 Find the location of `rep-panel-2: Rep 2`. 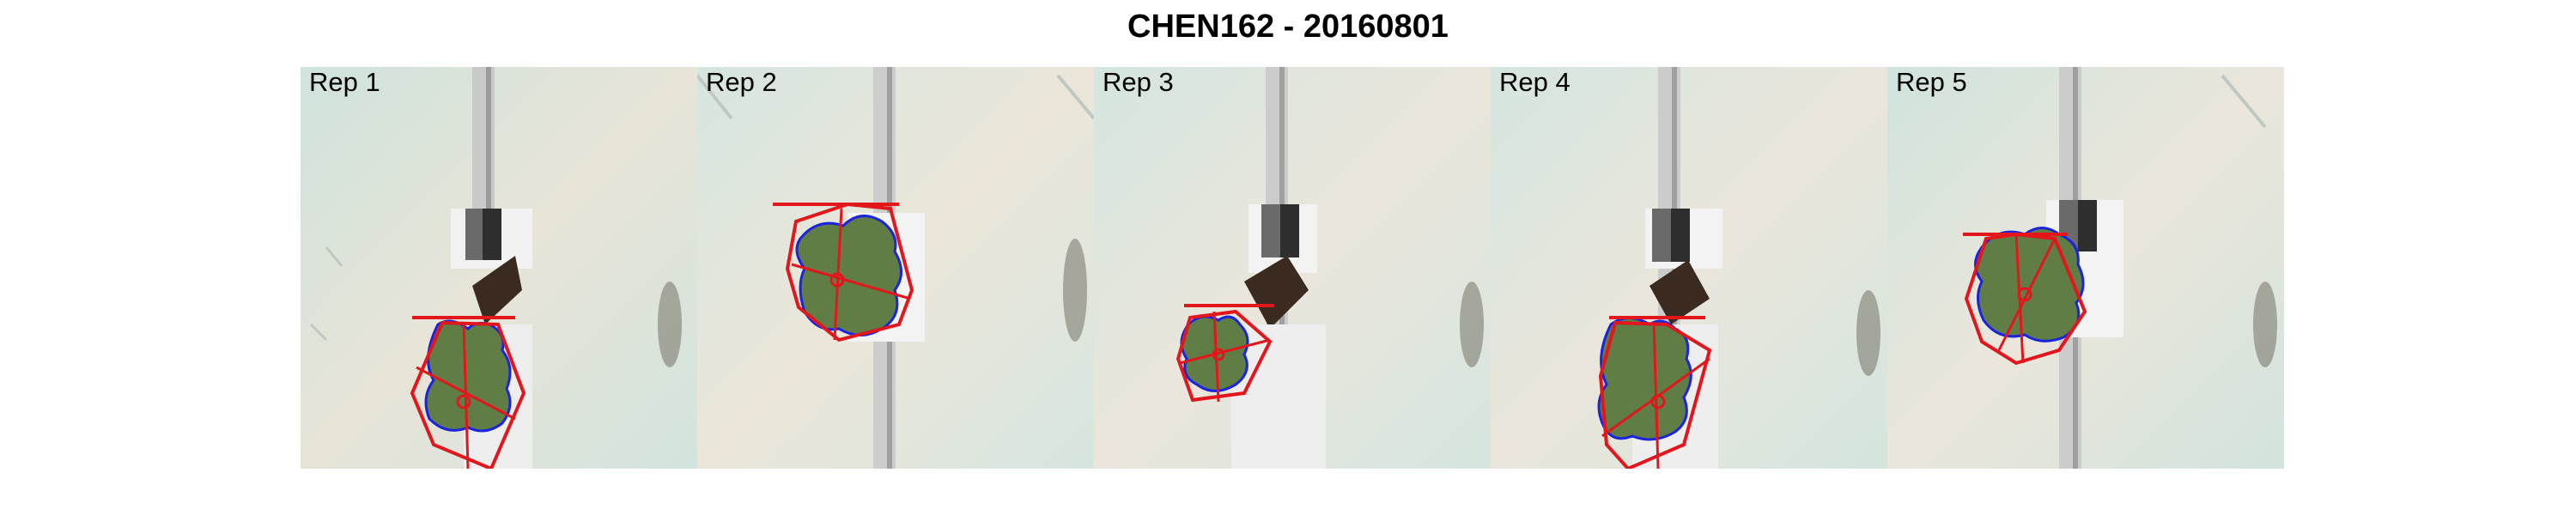

rep-panel-2: Rep 2 is located at coordinates (896, 268).